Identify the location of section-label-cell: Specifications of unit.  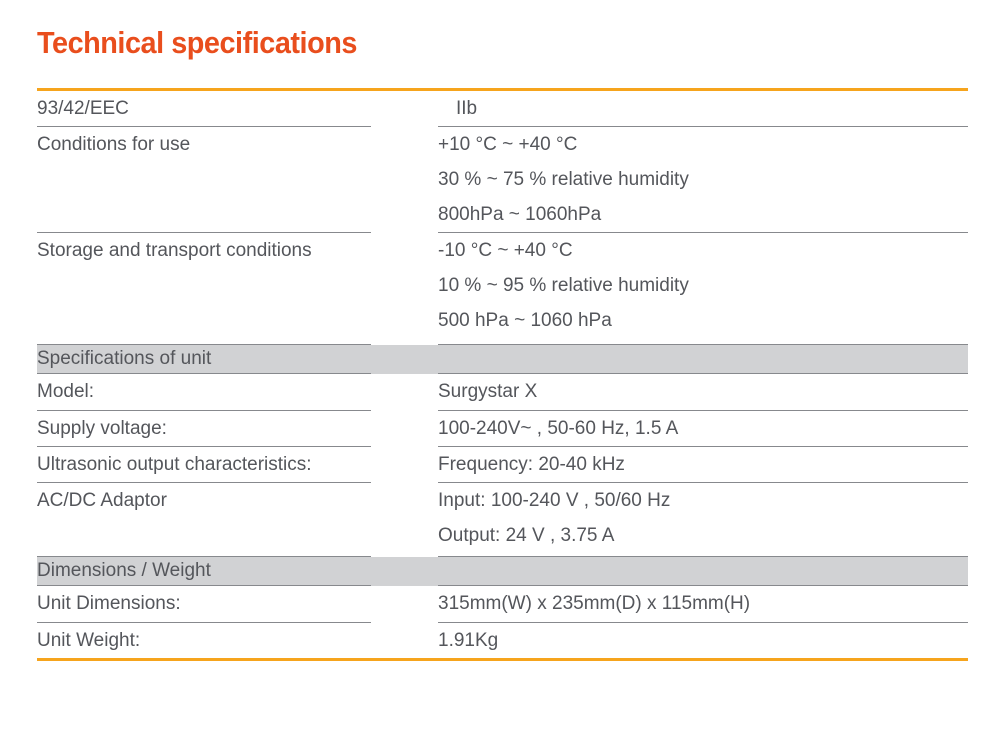
(204, 359).